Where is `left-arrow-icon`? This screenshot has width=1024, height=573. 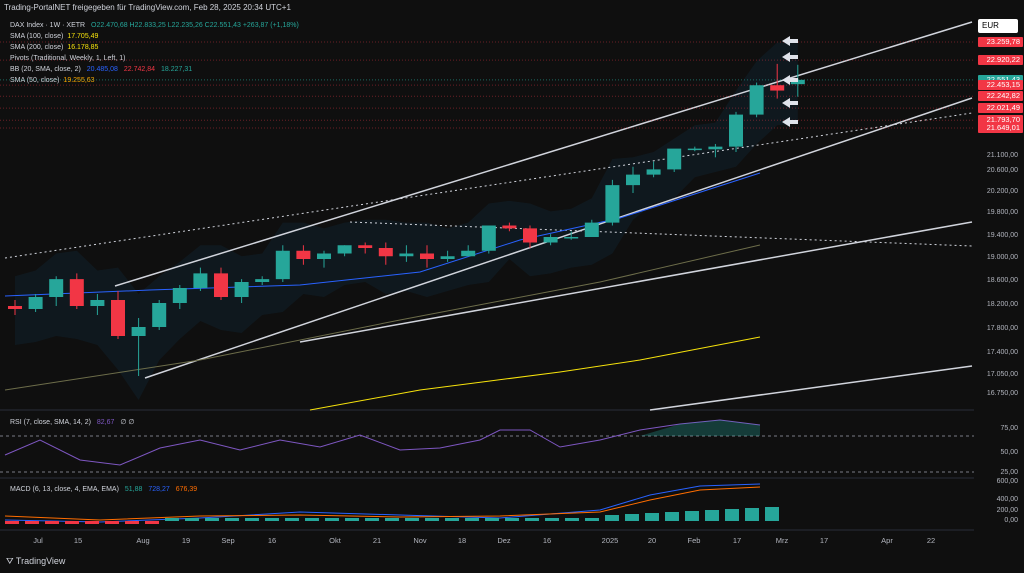 left-arrow-icon is located at coordinates (790, 57).